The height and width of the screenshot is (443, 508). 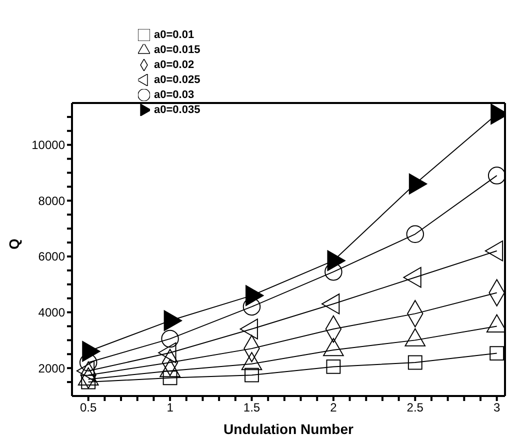 What do you see at coordinates (52, 313) in the screenshot?
I see `y-tick-label: 4000` at bounding box center [52, 313].